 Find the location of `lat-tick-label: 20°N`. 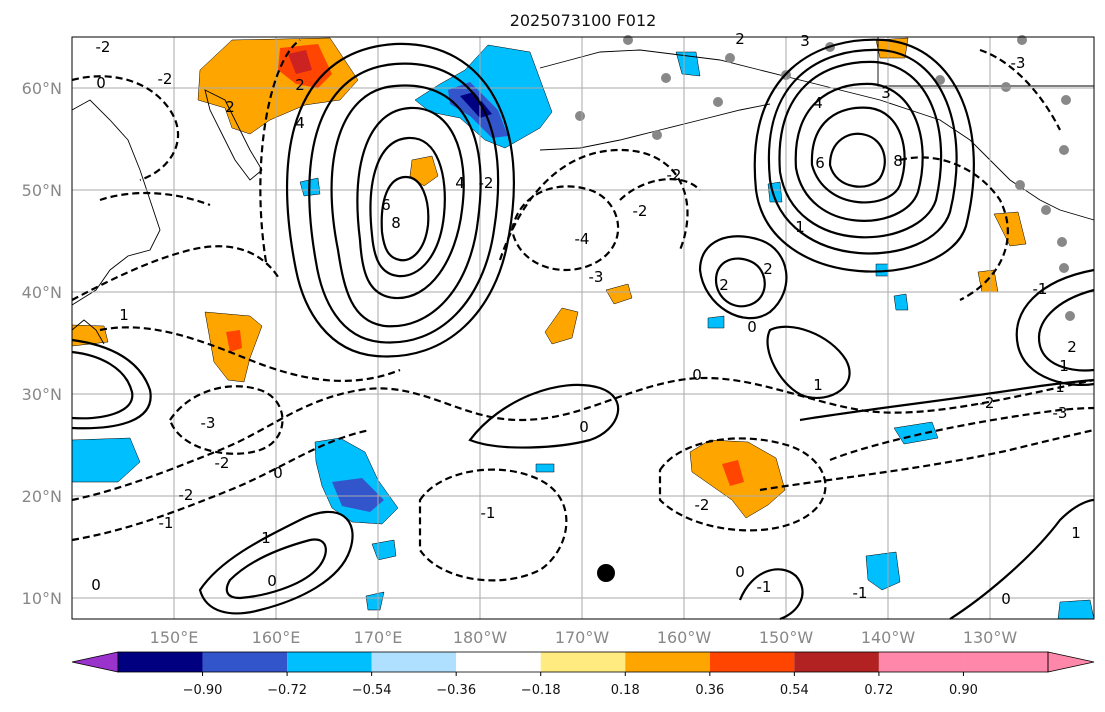

lat-tick-label: 20°N is located at coordinates (42, 496).